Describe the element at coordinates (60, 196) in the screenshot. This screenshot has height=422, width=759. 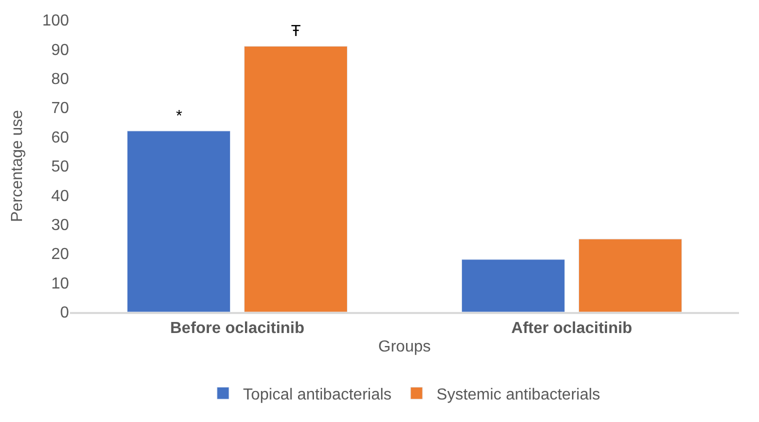
I see `y-tick-label: 40` at that location.